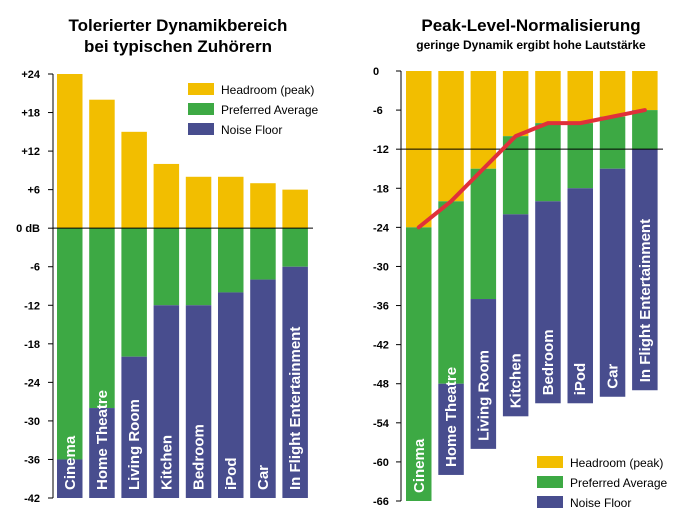 The width and height of the screenshot is (700, 530). Describe the element at coordinates (30, 152) in the screenshot. I see `y-tick-label: +12` at that location.